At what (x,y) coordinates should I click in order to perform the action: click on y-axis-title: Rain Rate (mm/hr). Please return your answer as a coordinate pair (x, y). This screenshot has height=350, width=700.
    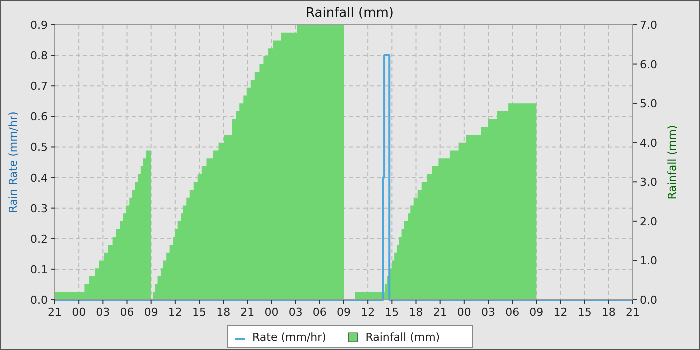
    Looking at the image, I should click on (13, 163).